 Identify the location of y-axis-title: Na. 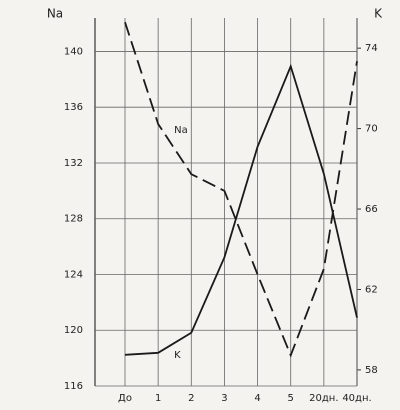
(55, 14).